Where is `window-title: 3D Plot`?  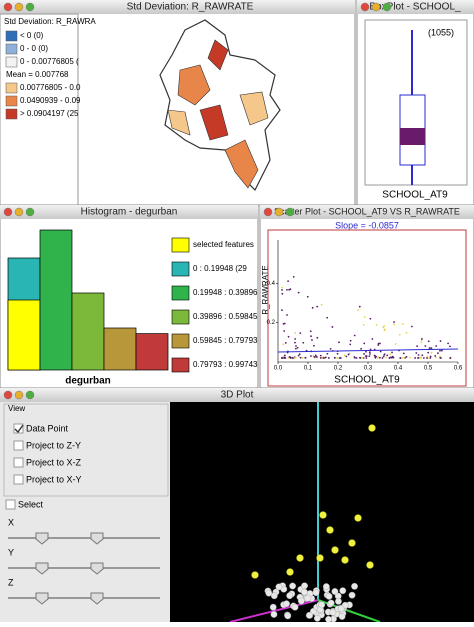
window-title: 3D Plot is located at coordinates (237, 395).